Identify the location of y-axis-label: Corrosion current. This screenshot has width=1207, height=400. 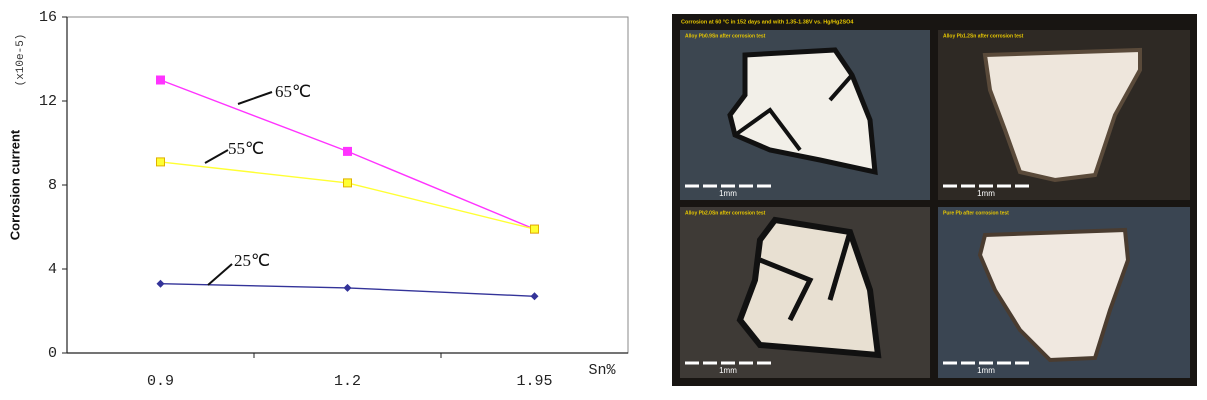
(14, 184).